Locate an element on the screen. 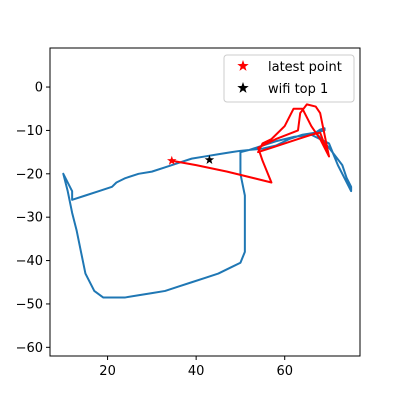 This screenshot has height=400, width=400. x-axis: 20 40 60 is located at coordinates (196, 367).